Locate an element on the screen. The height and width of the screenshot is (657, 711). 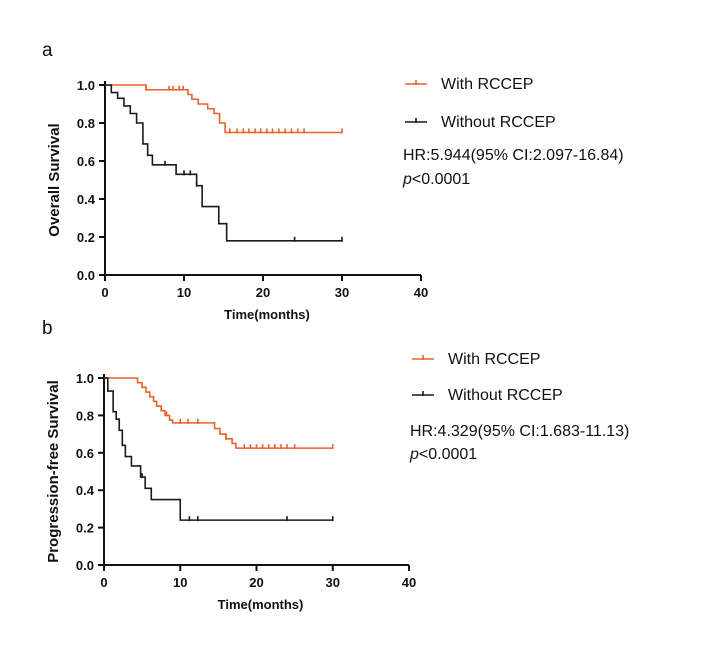
panel-label: a is located at coordinates (47, 50).